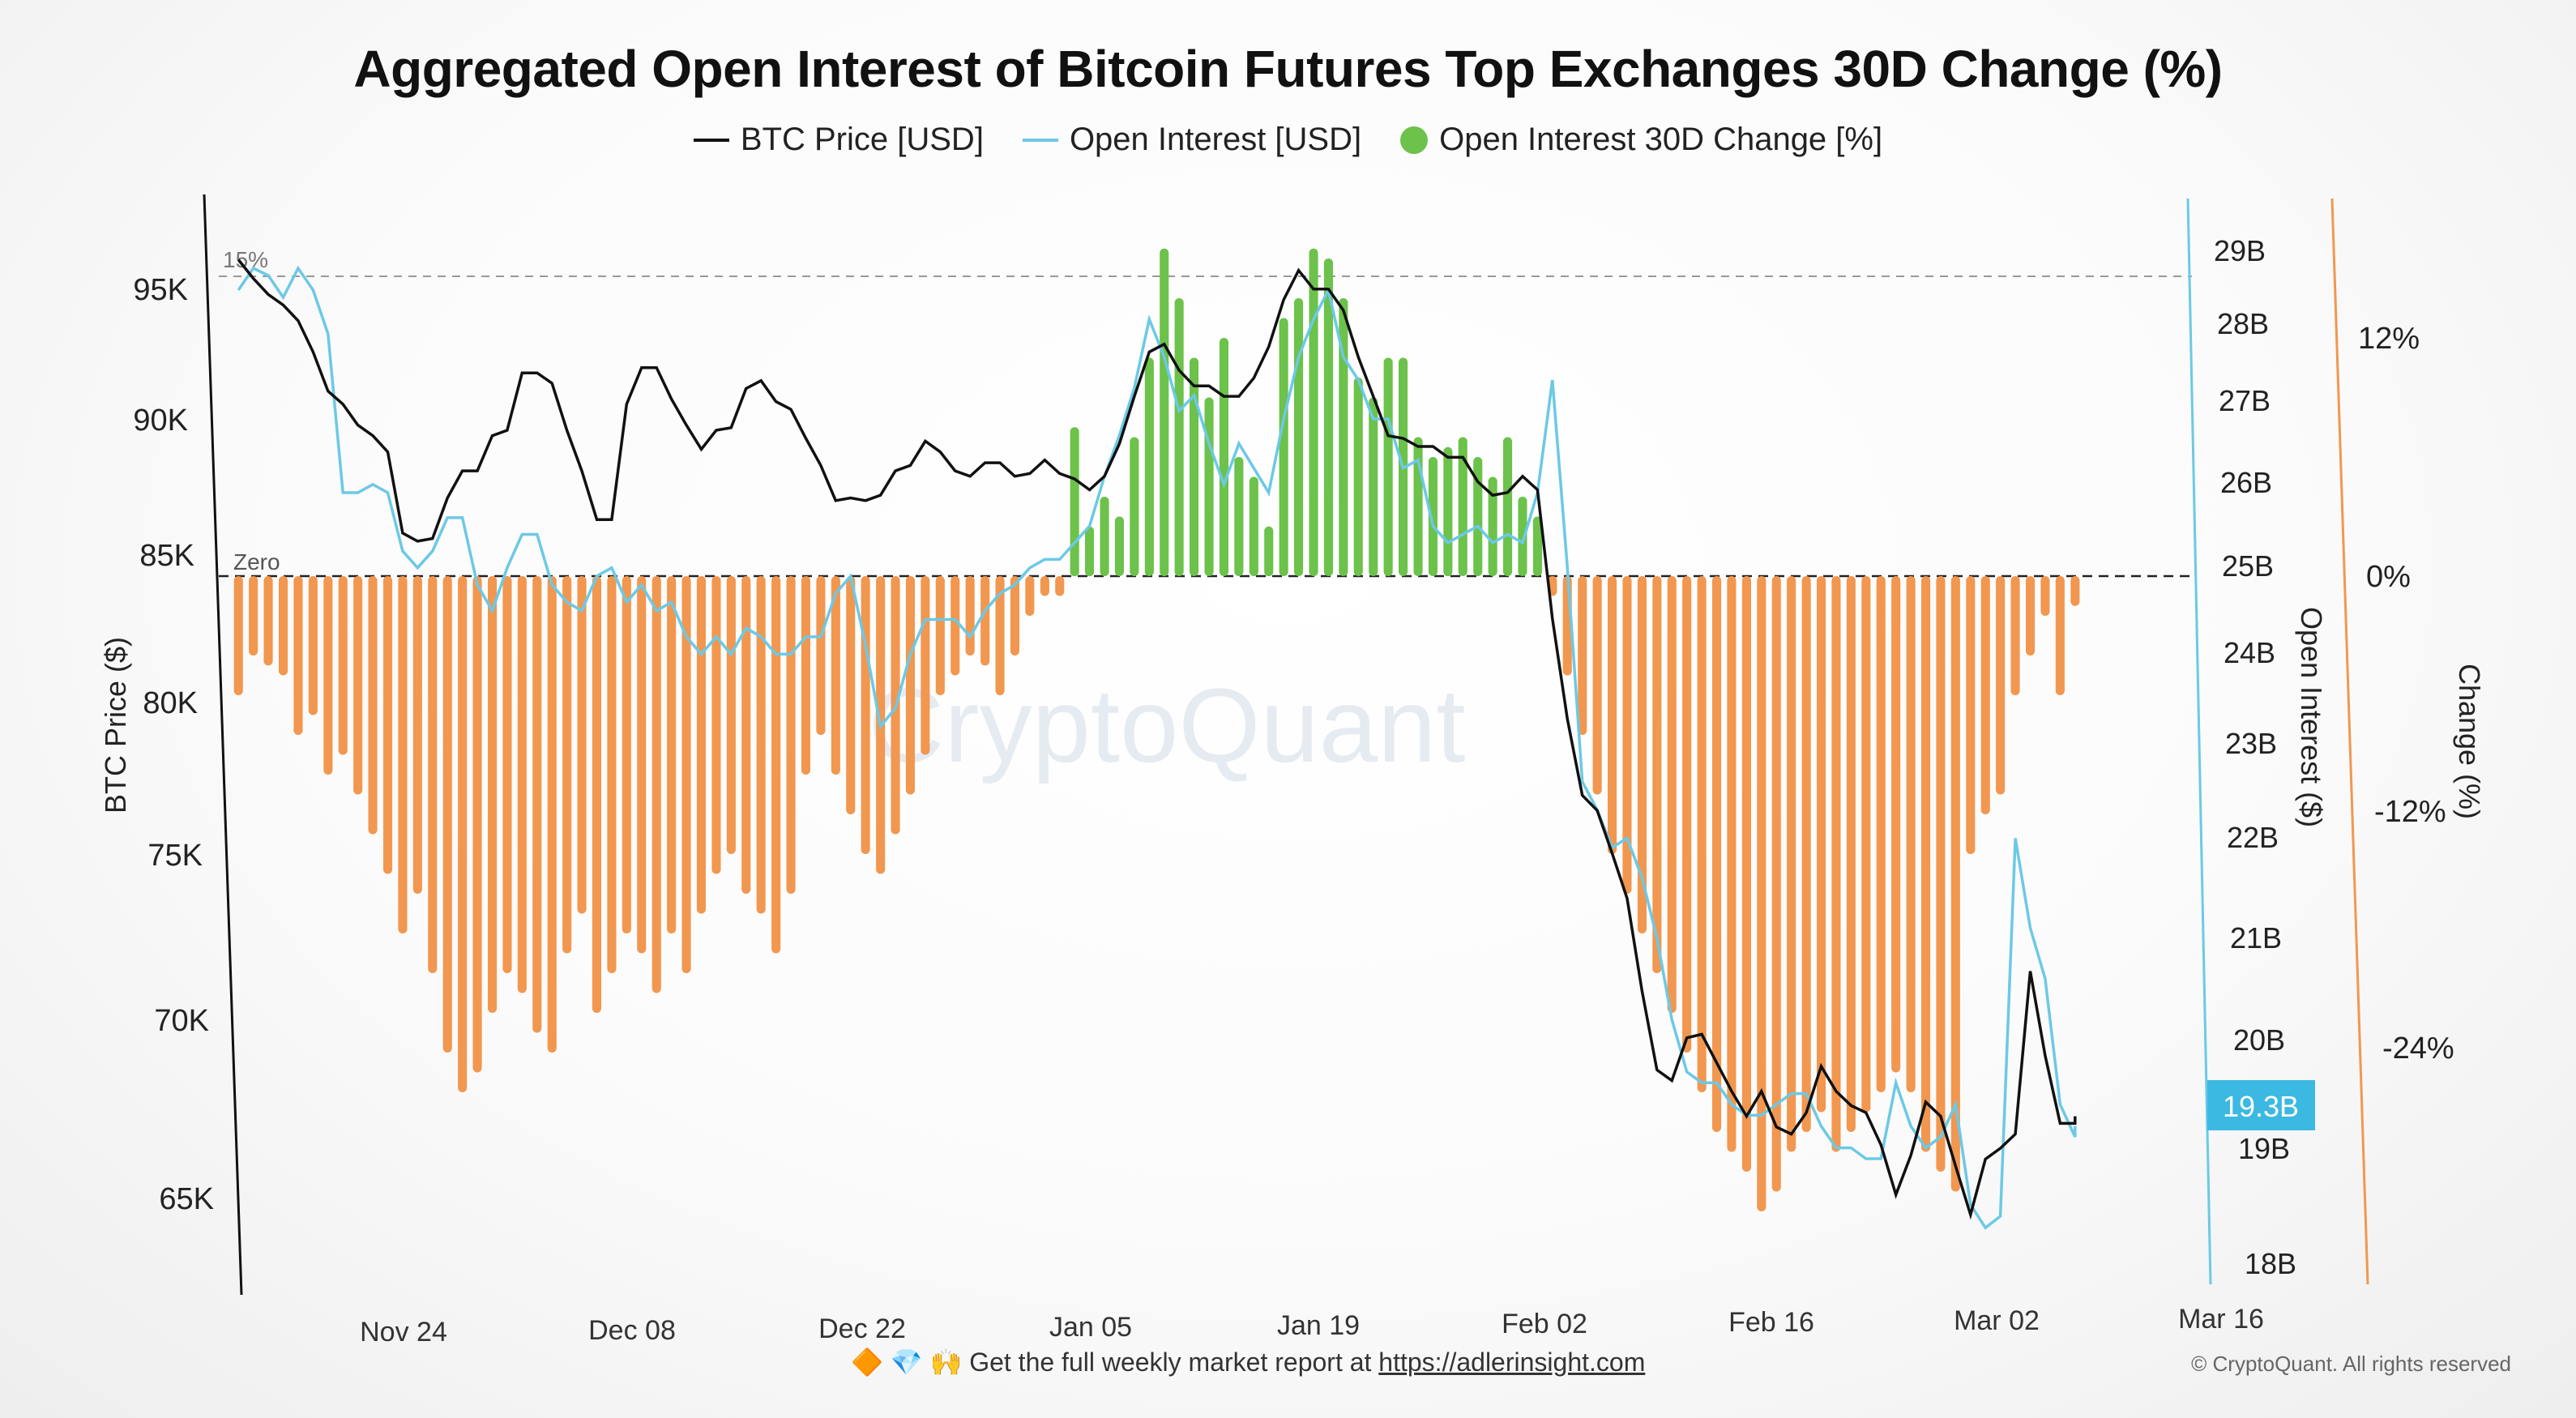  What do you see at coordinates (632, 1330) in the screenshot?
I see `x-tick: Dec 08` at bounding box center [632, 1330].